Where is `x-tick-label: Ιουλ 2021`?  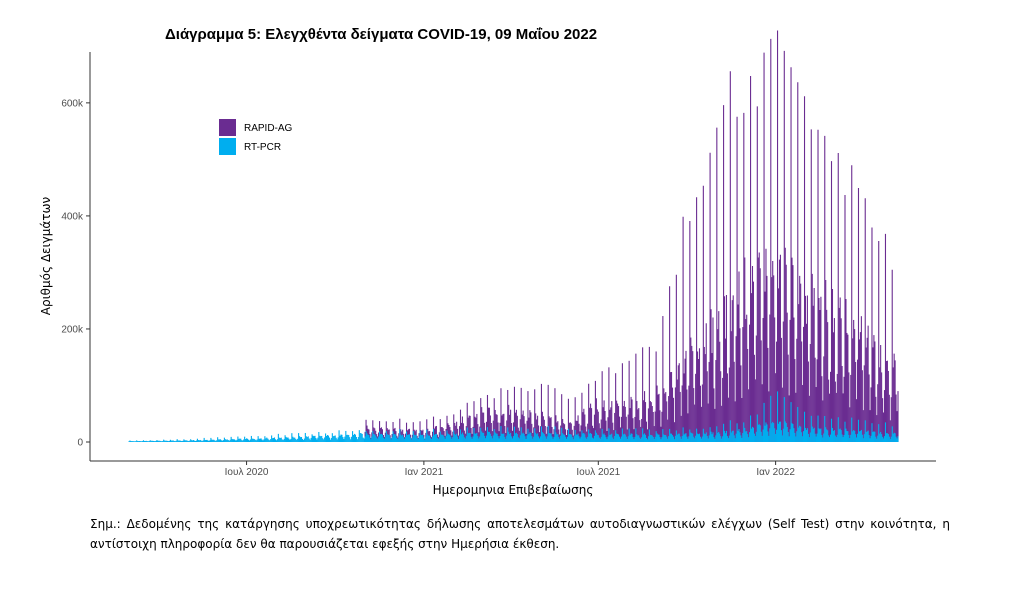
x-tick-label: Ιουλ 2021 is located at coordinates (598, 472).